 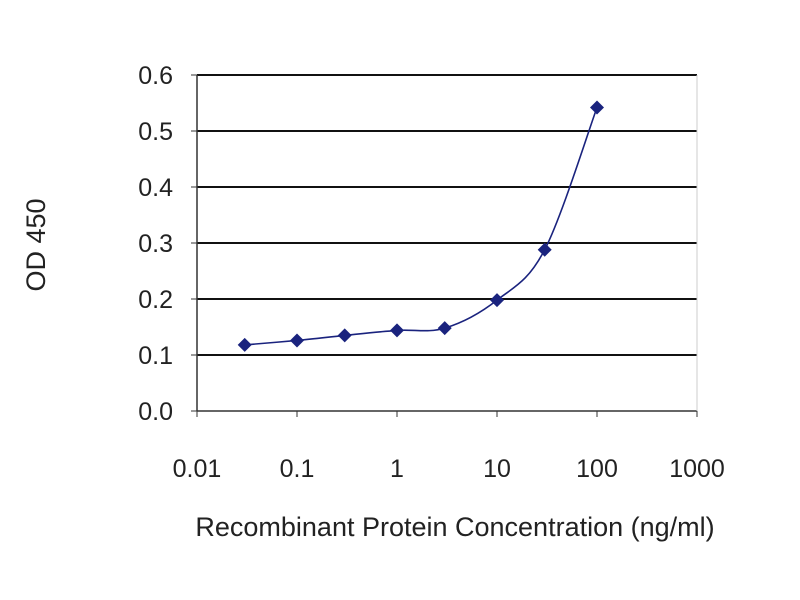 What do you see at coordinates (155, 132) in the screenshot?
I see `y-tick-label: 0.5` at bounding box center [155, 132].